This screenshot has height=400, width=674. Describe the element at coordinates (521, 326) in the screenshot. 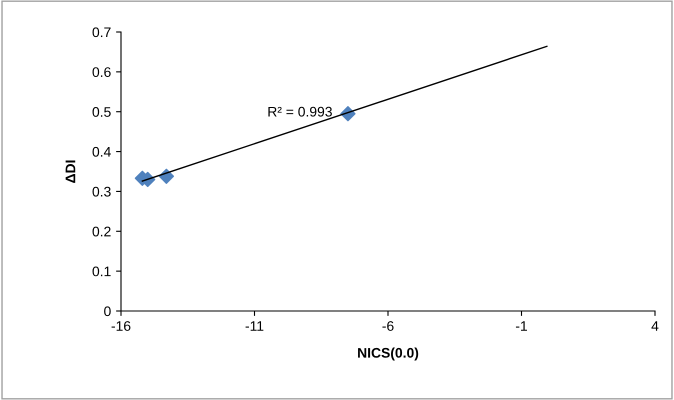

I see `x-tick-label: -1` at that location.